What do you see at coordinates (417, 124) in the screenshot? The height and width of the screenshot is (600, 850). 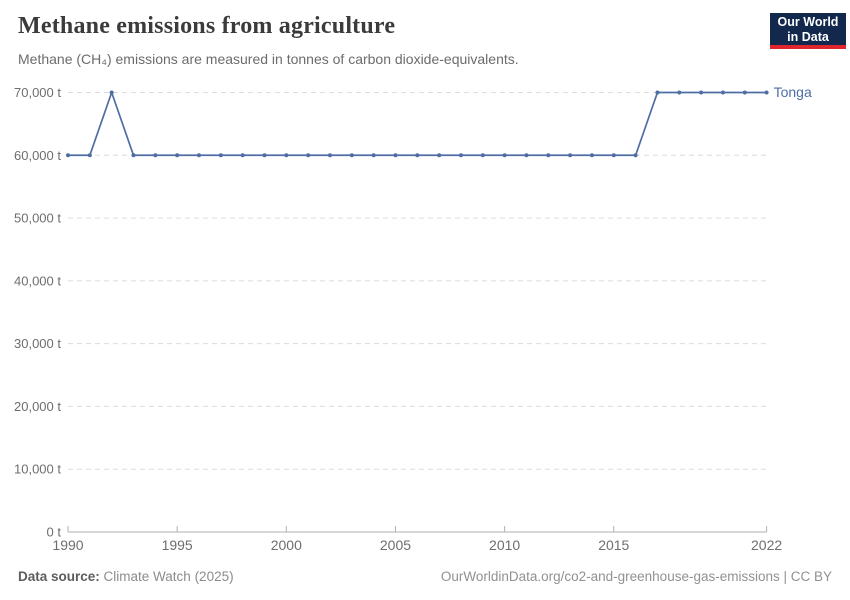 I see `series-line` at bounding box center [417, 124].